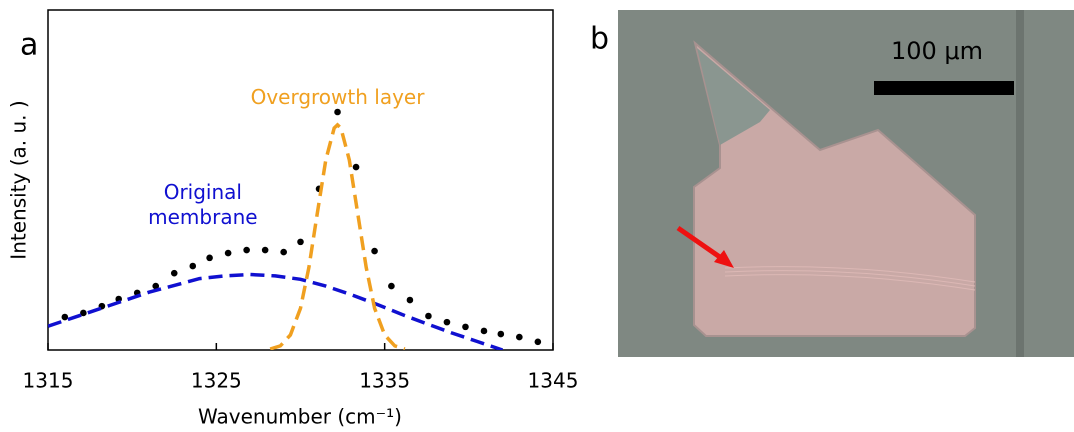 The width and height of the screenshot is (1074, 432). What do you see at coordinates (19, 179) in the screenshot?
I see `y-axis-label: Intensity (a. u. )` at bounding box center [19, 179].